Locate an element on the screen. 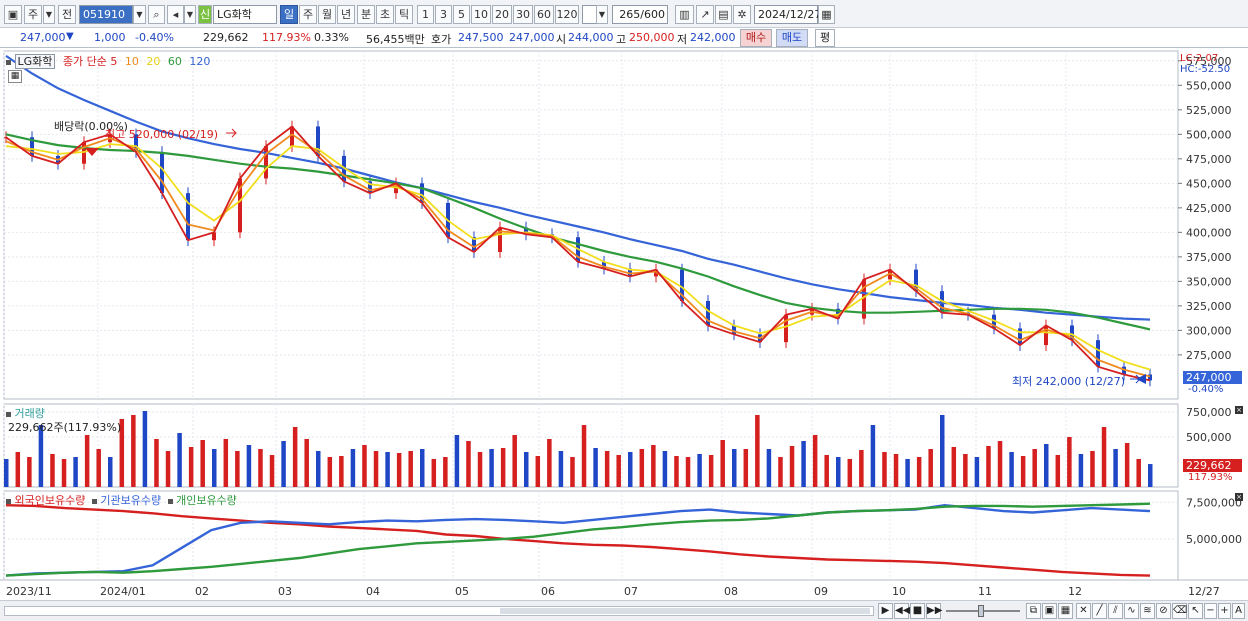 The image size is (1248, 621). interval-3: 3 is located at coordinates (443, 14).